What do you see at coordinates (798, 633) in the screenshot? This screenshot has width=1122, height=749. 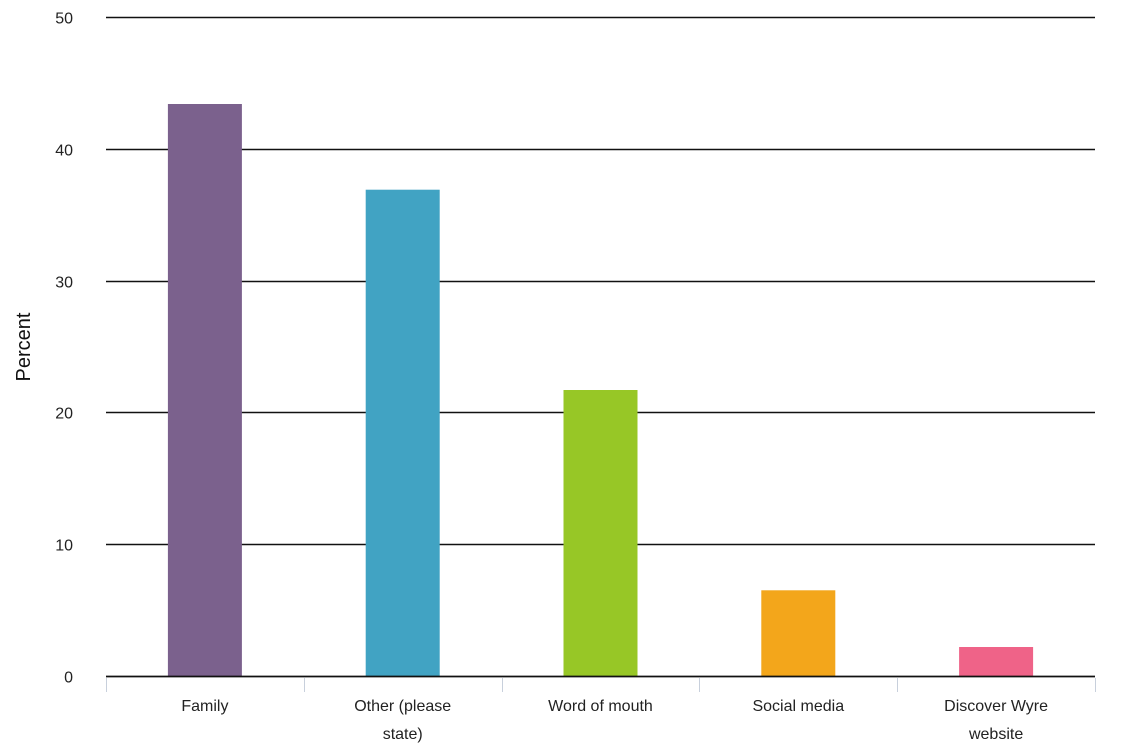 I see `bar-social-media` at bounding box center [798, 633].